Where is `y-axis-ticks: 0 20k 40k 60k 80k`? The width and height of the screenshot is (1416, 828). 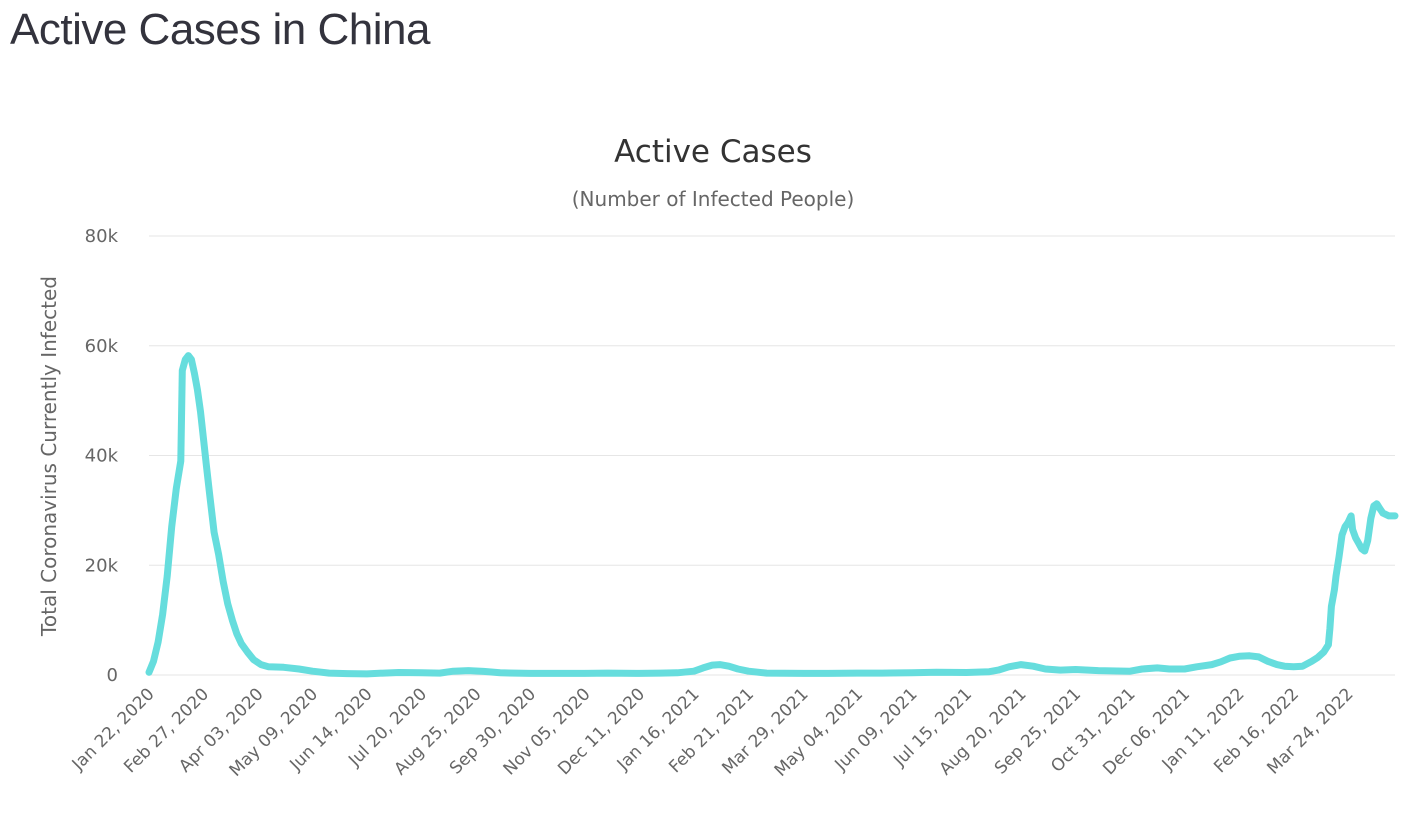
y-axis-ticks: 0 20k 40k 60k 80k is located at coordinates (102, 456).